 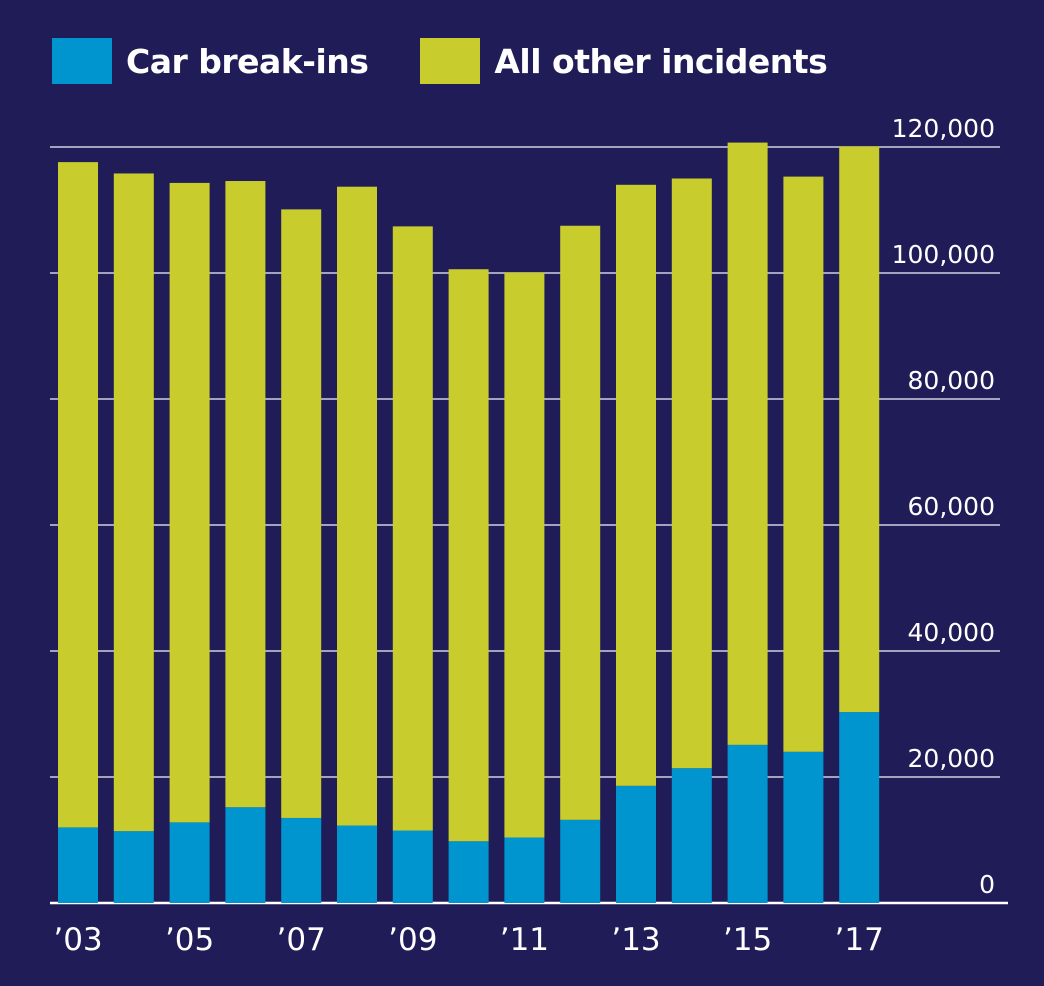 I want to click on y-tick-label: 100,000, so click(x=943, y=254).